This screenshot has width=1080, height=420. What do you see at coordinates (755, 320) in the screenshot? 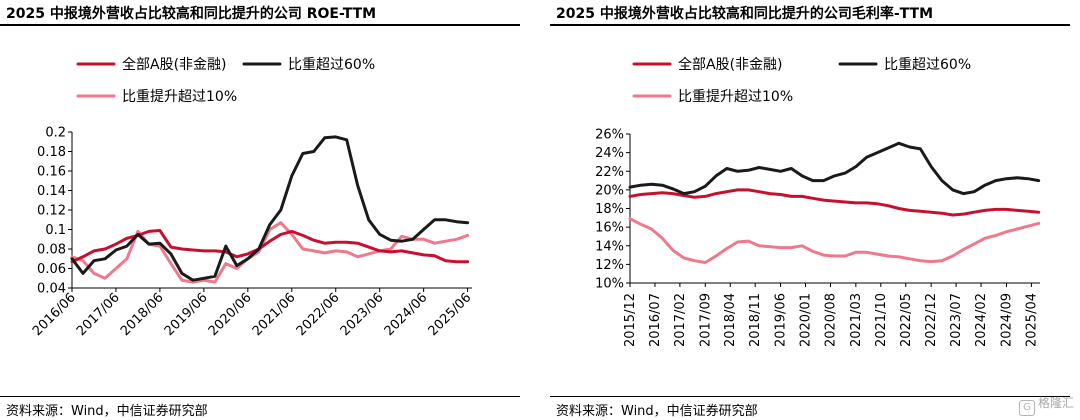
I see `x-tick-label: 2018/11` at bounding box center [755, 320].